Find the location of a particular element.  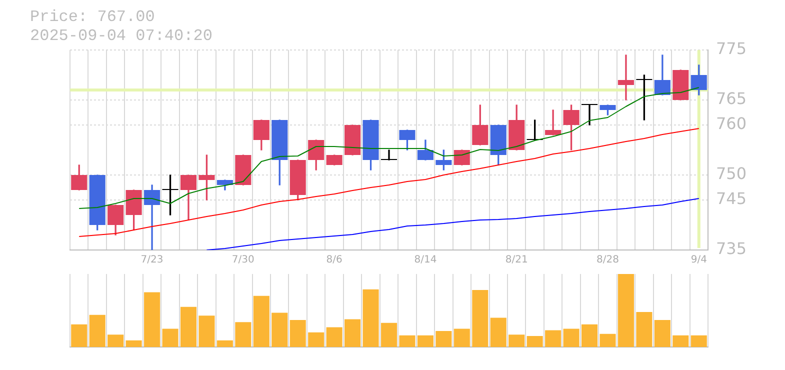

chart-title: Price: 767.00 is located at coordinates (93, 17).